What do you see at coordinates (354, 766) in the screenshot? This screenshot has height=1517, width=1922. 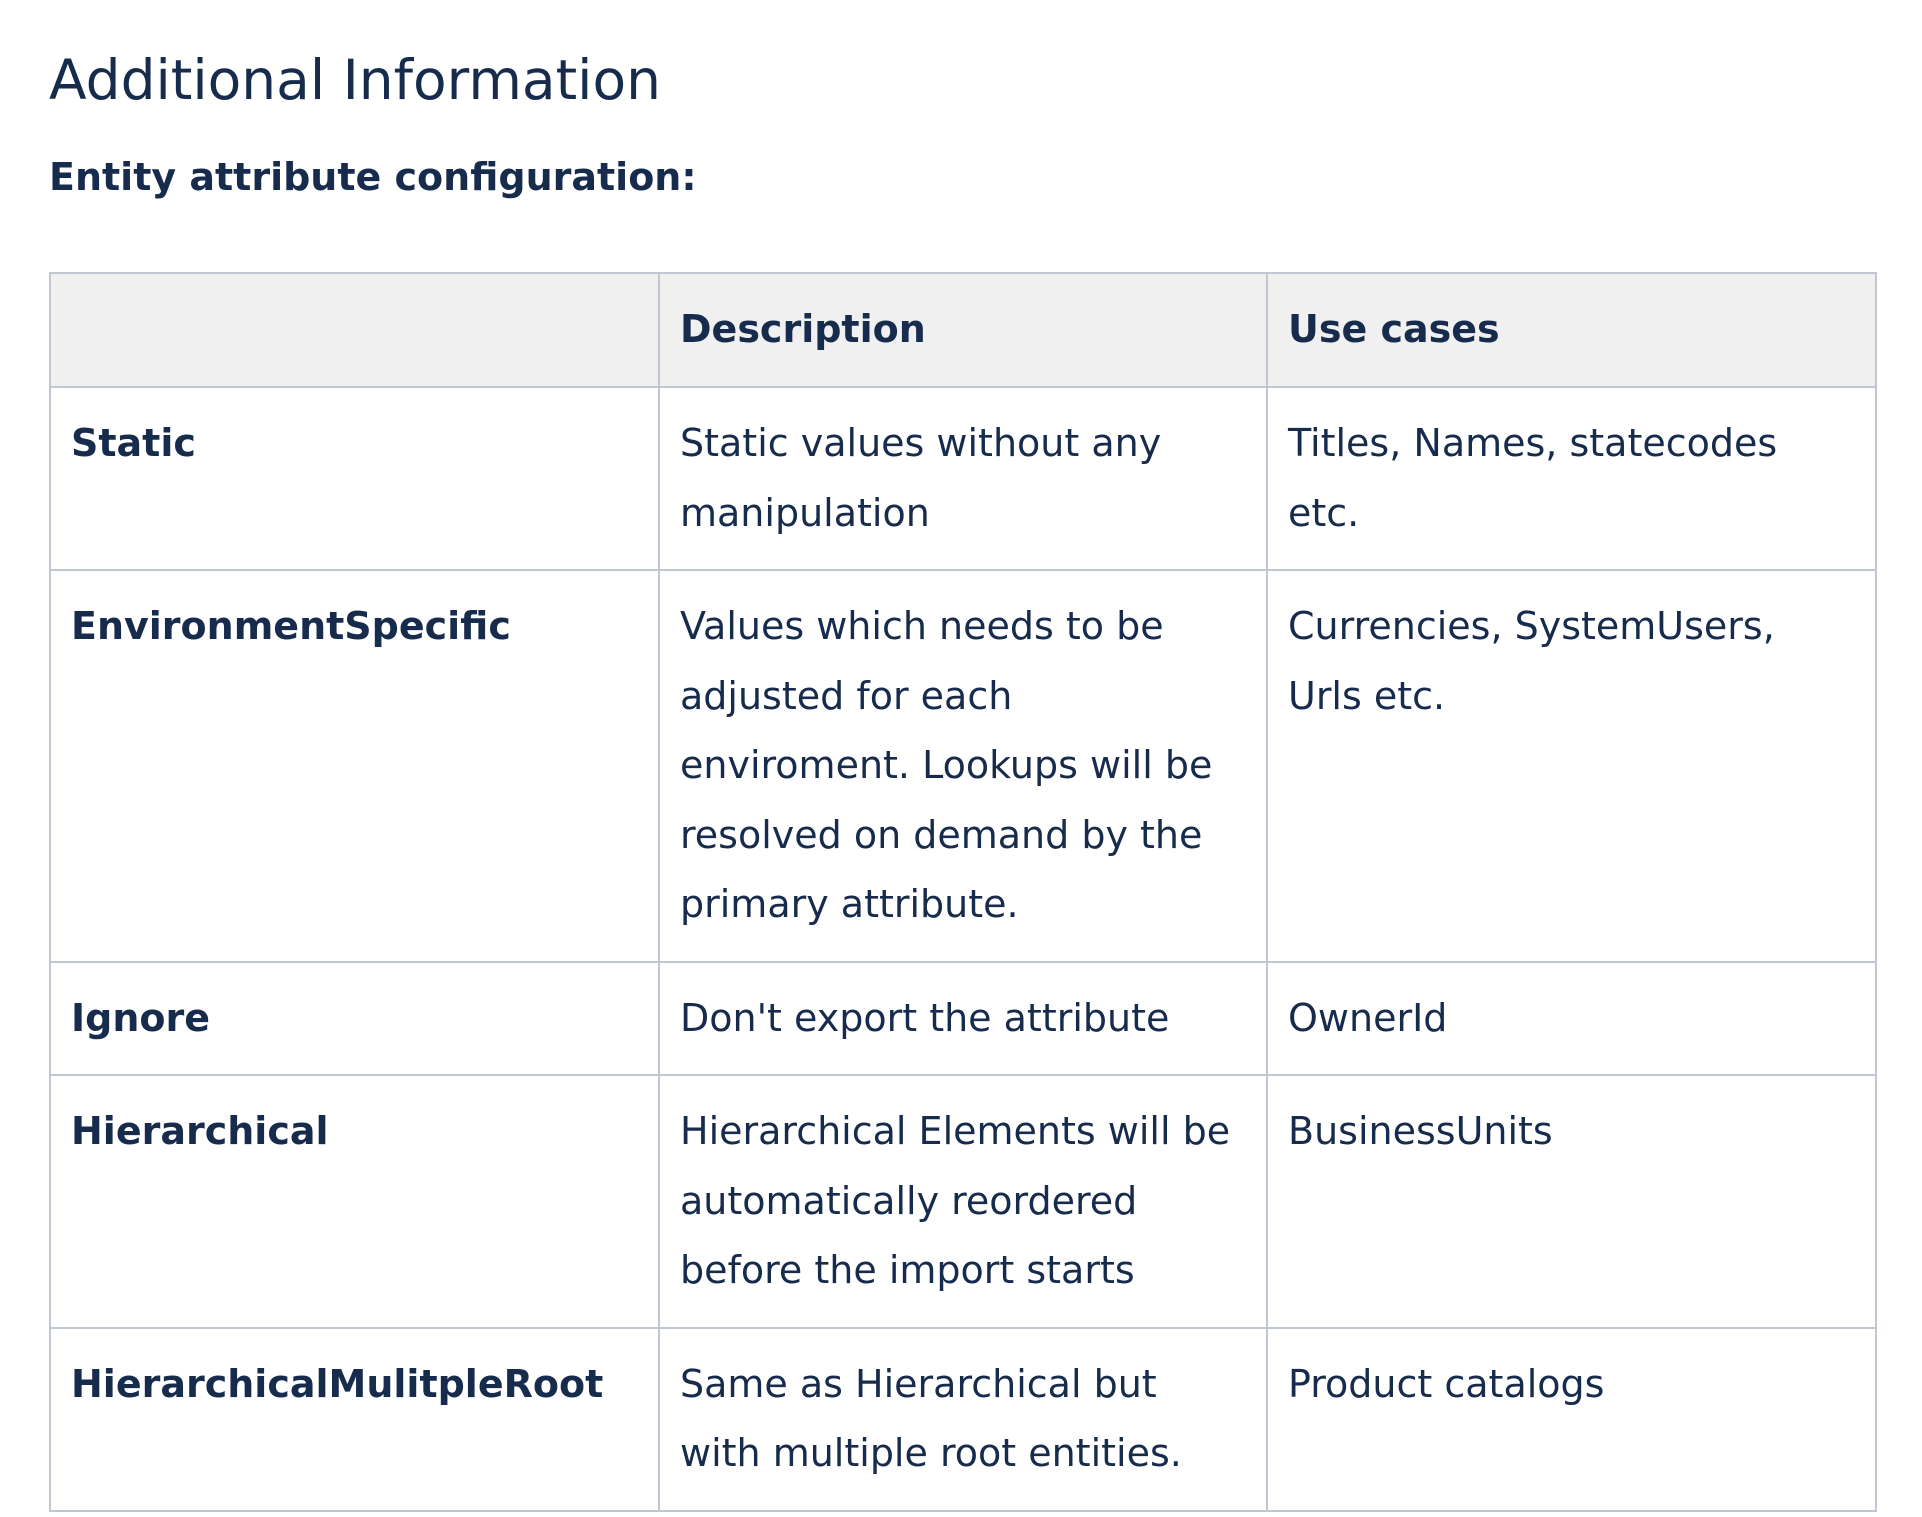 I see `row-name-cell: EnvironmentSpecific` at bounding box center [354, 766].